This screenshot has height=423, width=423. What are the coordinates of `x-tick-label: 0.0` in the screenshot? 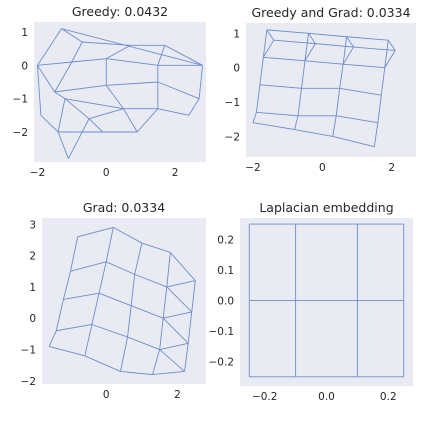 It's located at (326, 397).